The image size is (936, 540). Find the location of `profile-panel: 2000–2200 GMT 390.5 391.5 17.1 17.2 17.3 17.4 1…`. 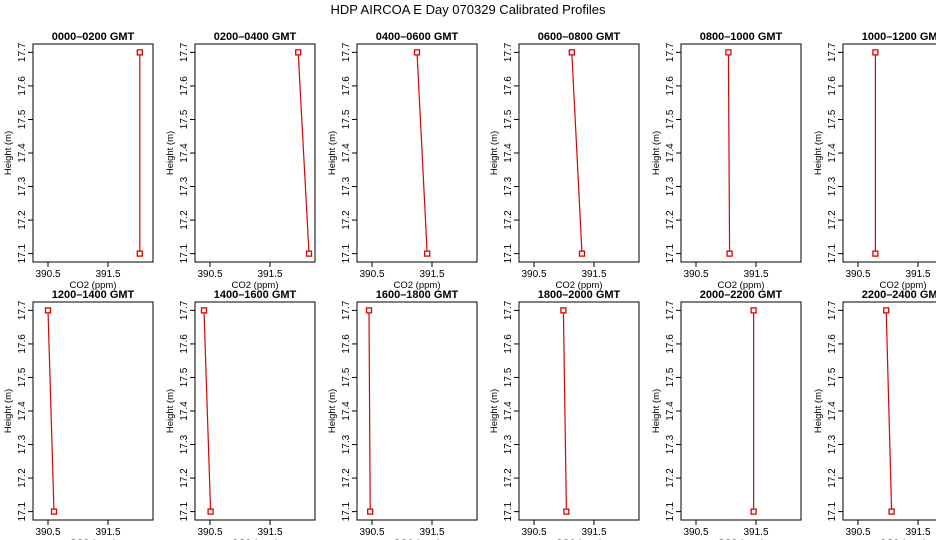

profile-panel: 2000–2200 GMT 390.5 391.5 17.1 17.2 17.3 17.4 1… is located at coordinates (726, 414).